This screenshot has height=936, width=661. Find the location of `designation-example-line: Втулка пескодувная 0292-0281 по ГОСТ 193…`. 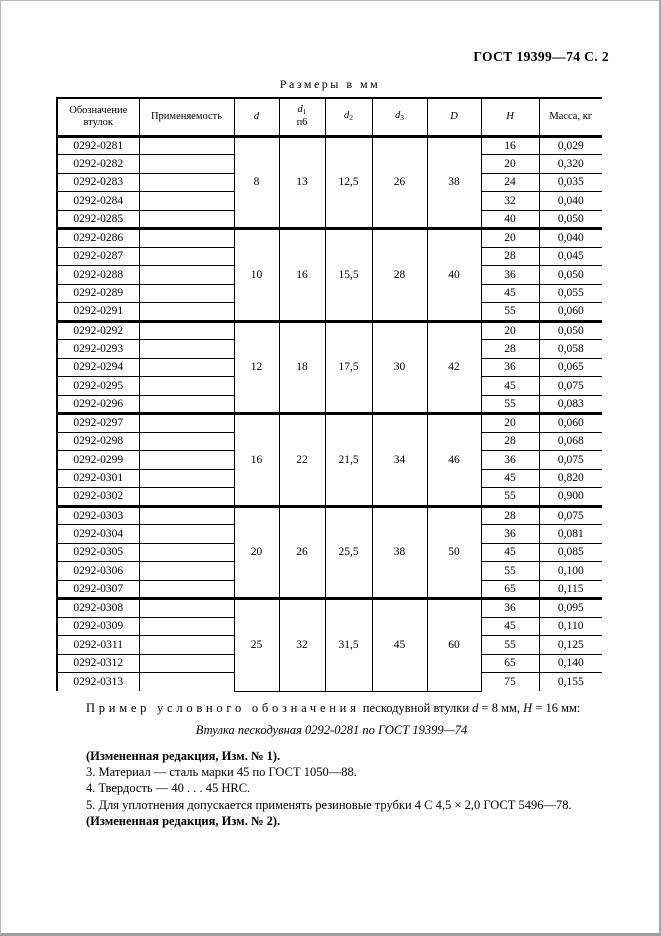

designation-example-line: Втулка пескодувная 0292-0281 по ГОСТ 193… is located at coordinates (331, 730).